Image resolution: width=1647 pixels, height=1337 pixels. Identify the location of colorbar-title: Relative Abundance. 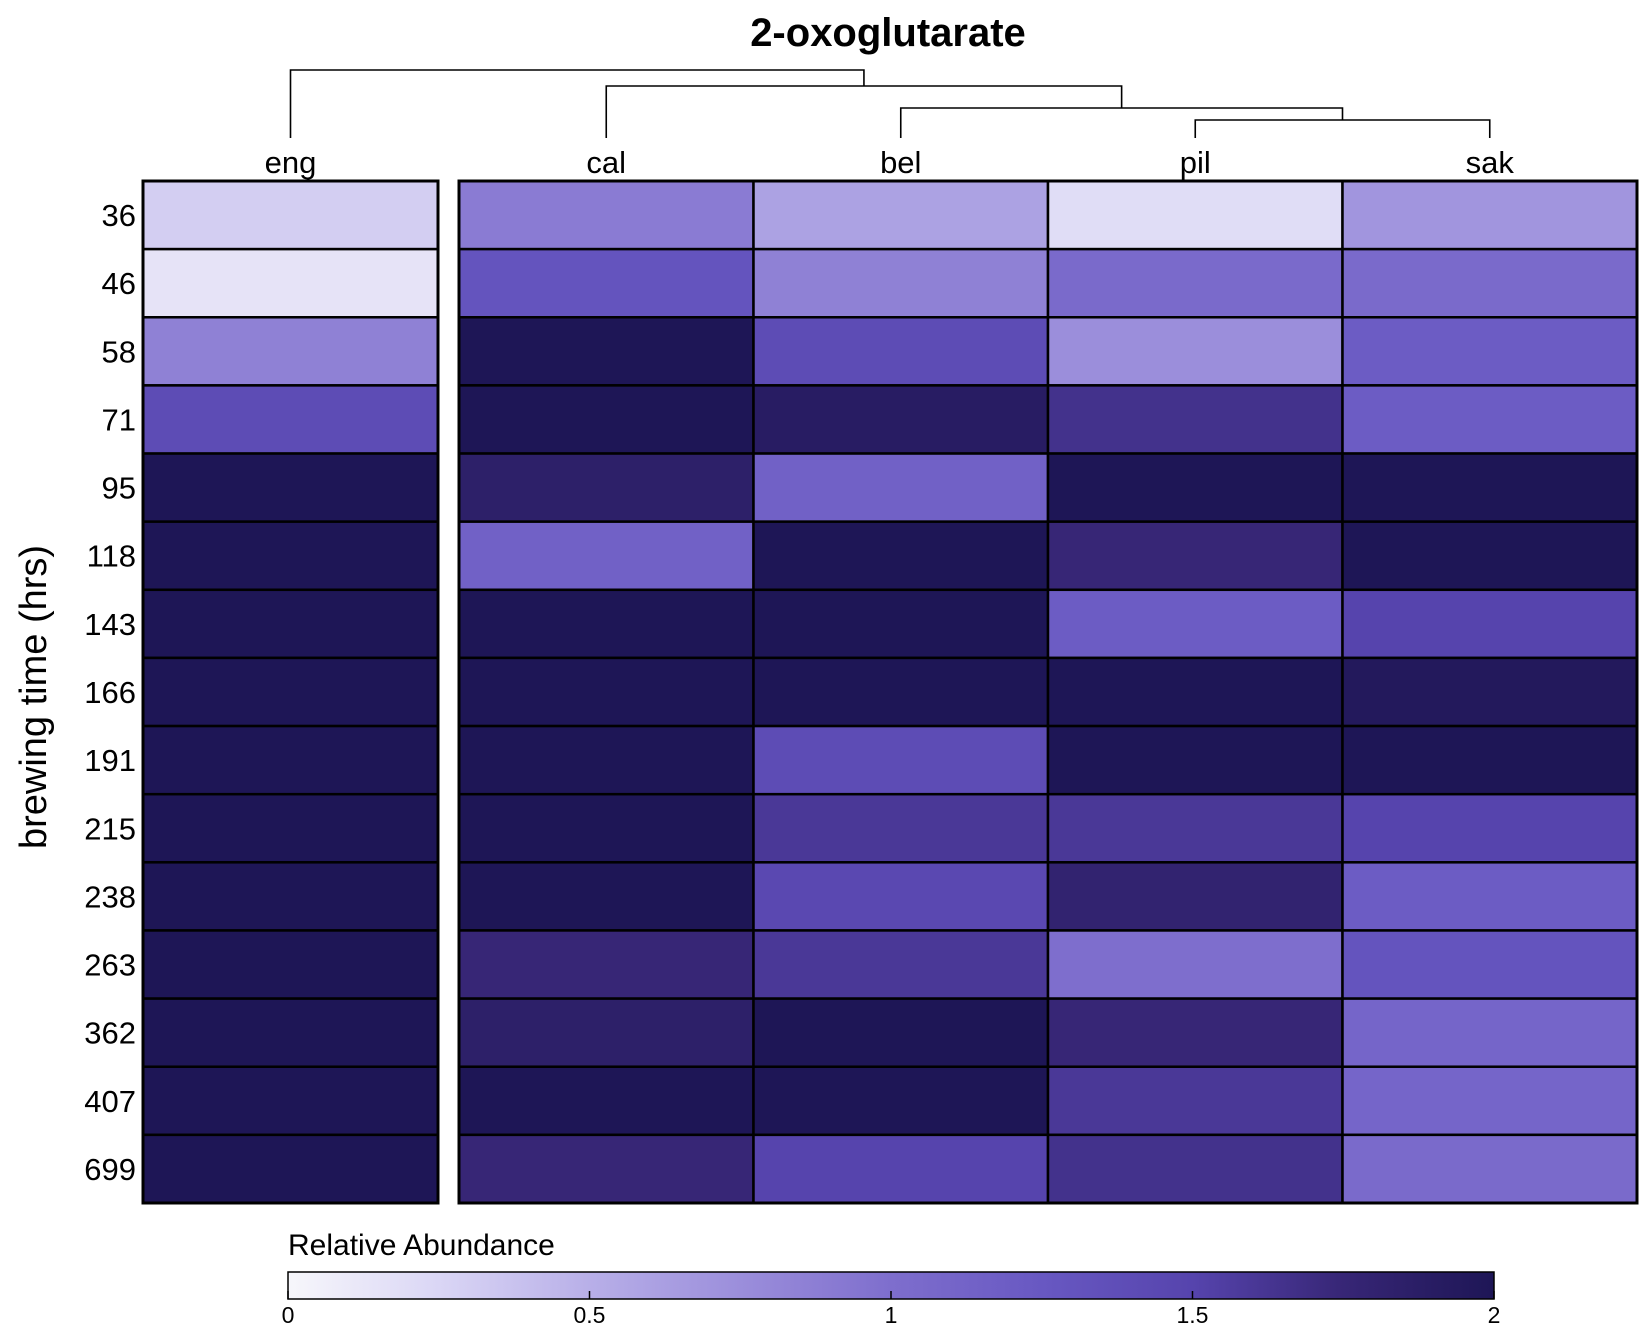
(421, 1245).